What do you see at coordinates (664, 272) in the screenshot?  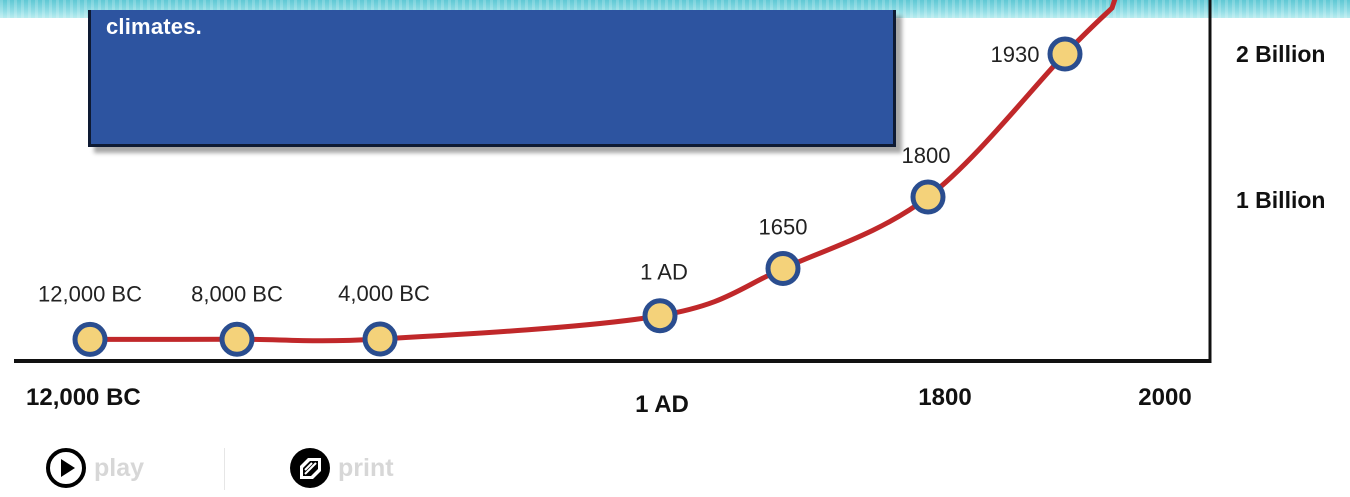 I see `data-point-label: 1 AD` at bounding box center [664, 272].